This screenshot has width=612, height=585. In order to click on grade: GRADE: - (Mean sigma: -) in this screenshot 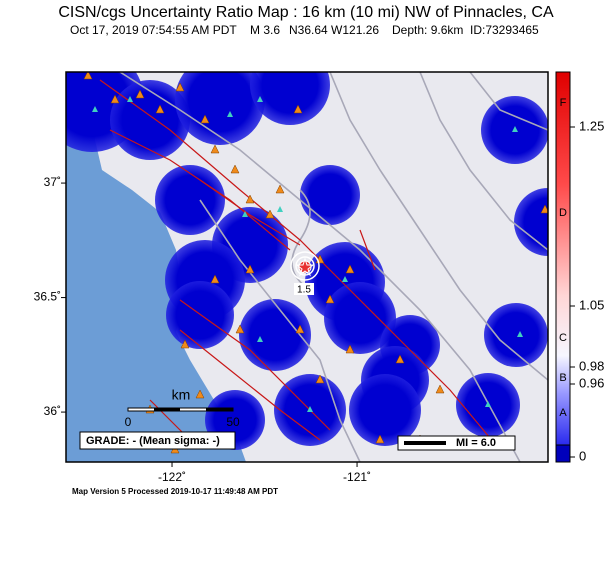, I will do `click(153, 441)`.